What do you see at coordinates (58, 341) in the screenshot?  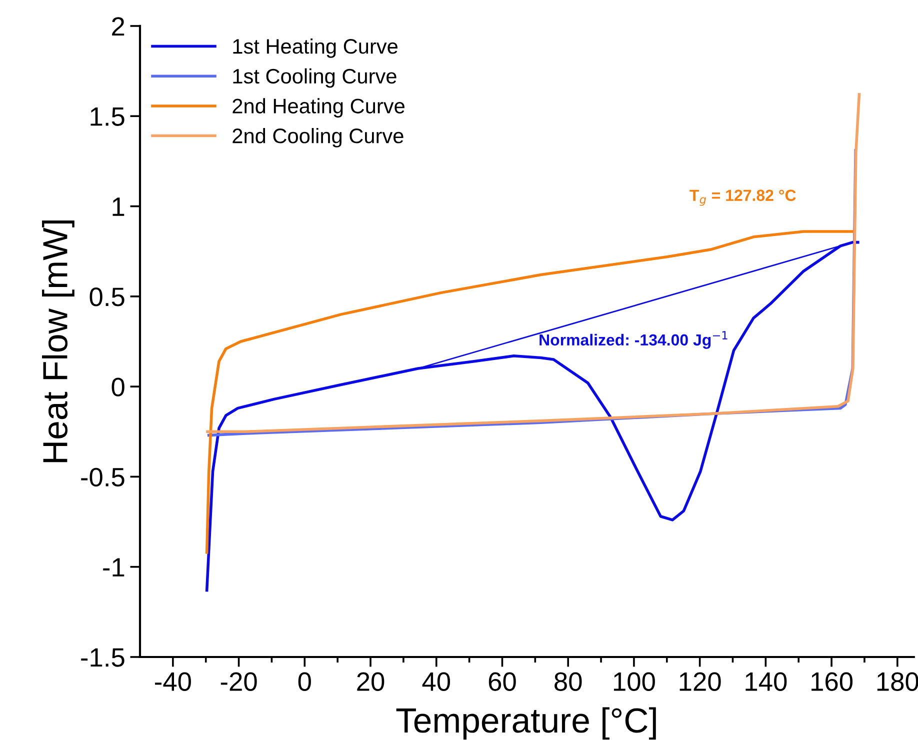 I see `y-axis-title: Heat Flow [mW]` at bounding box center [58, 341].